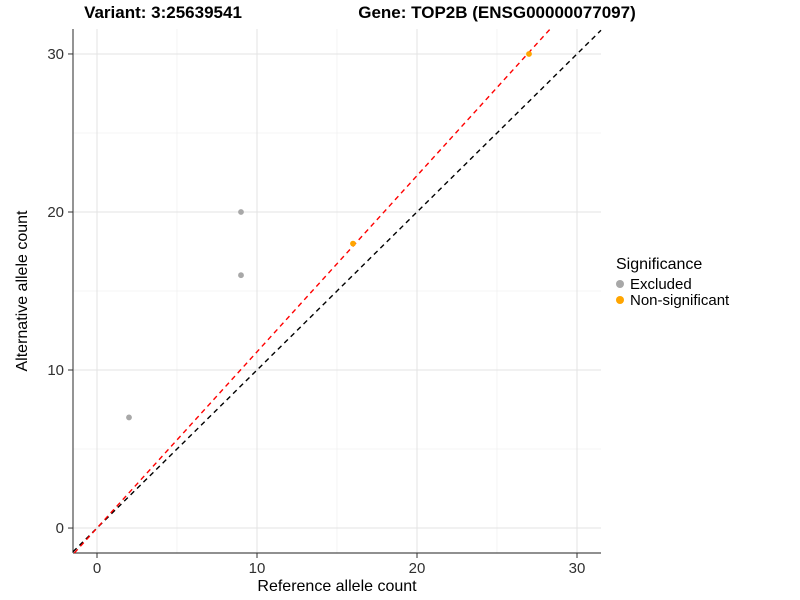 The height and width of the screenshot is (600, 800). What do you see at coordinates (257, 568) in the screenshot?
I see `x-tick-label: 10` at bounding box center [257, 568].